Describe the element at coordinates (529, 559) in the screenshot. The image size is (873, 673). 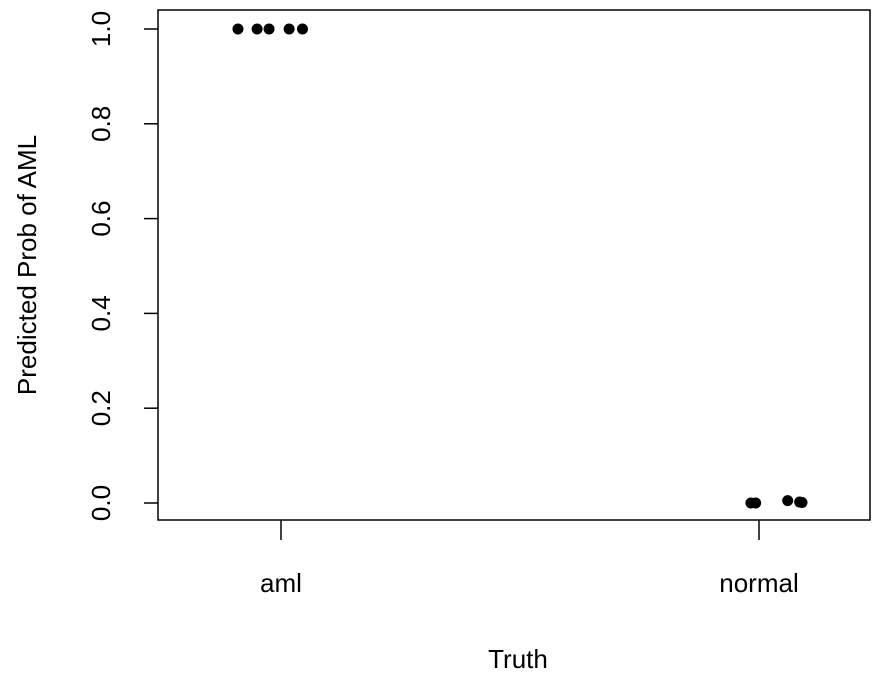
I see `x-axis: aml normal` at that location.